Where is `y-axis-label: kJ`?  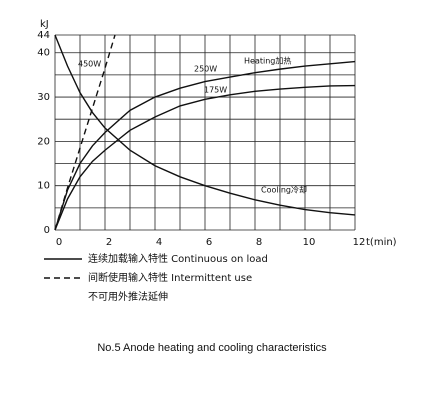
y-axis-label: kJ is located at coordinates (44, 24).